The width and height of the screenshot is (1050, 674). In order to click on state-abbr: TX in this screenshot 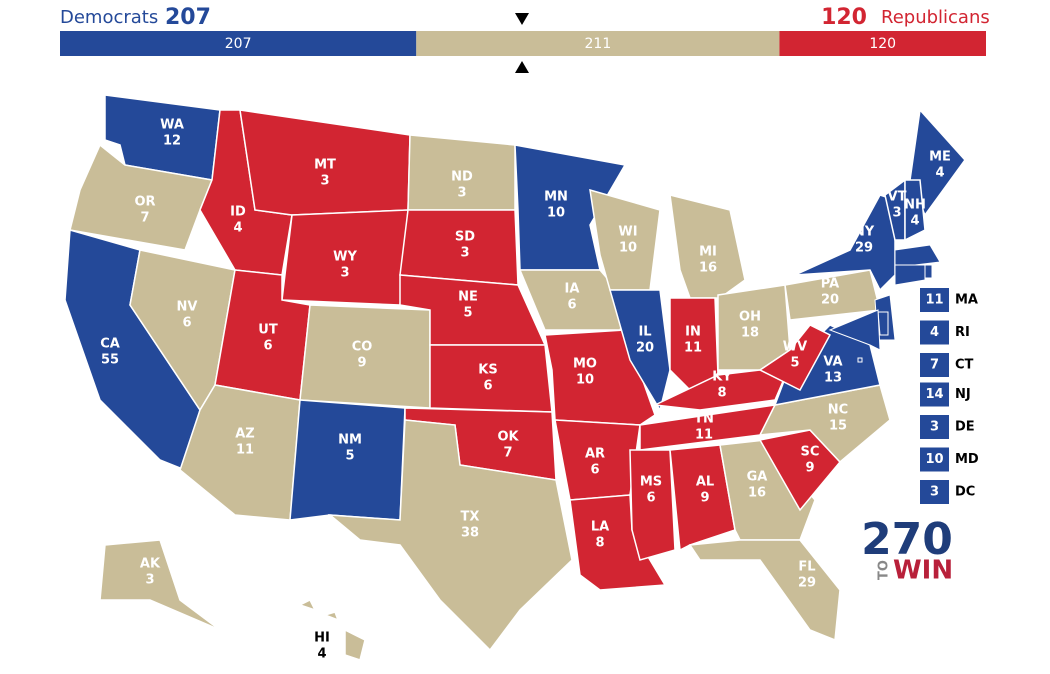, I will do `click(470, 517)`.